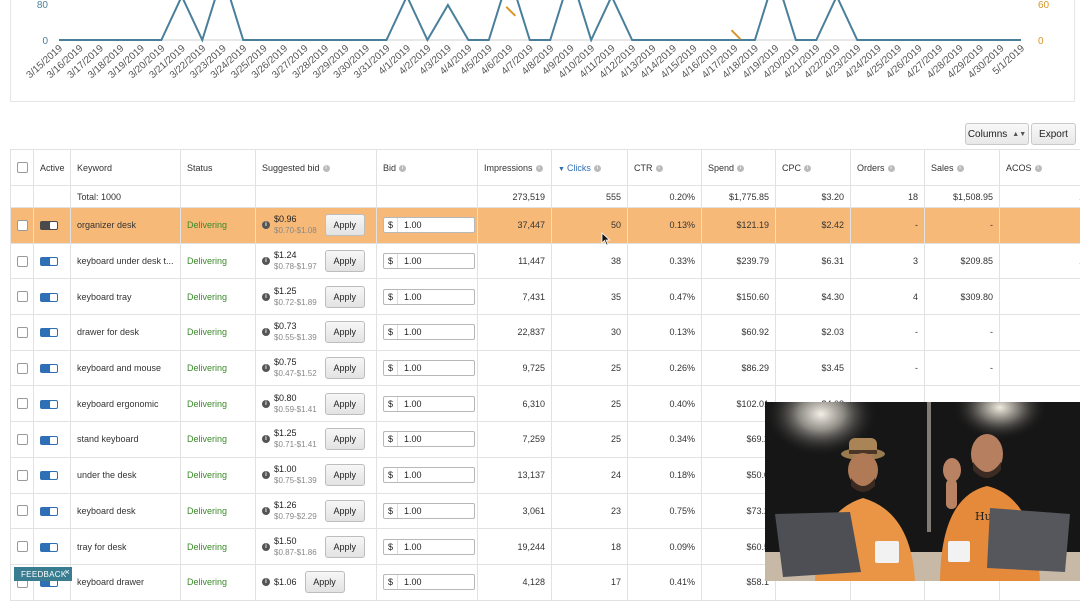 The width and height of the screenshot is (1080, 601). I want to click on select-all-cell, so click(22, 168).